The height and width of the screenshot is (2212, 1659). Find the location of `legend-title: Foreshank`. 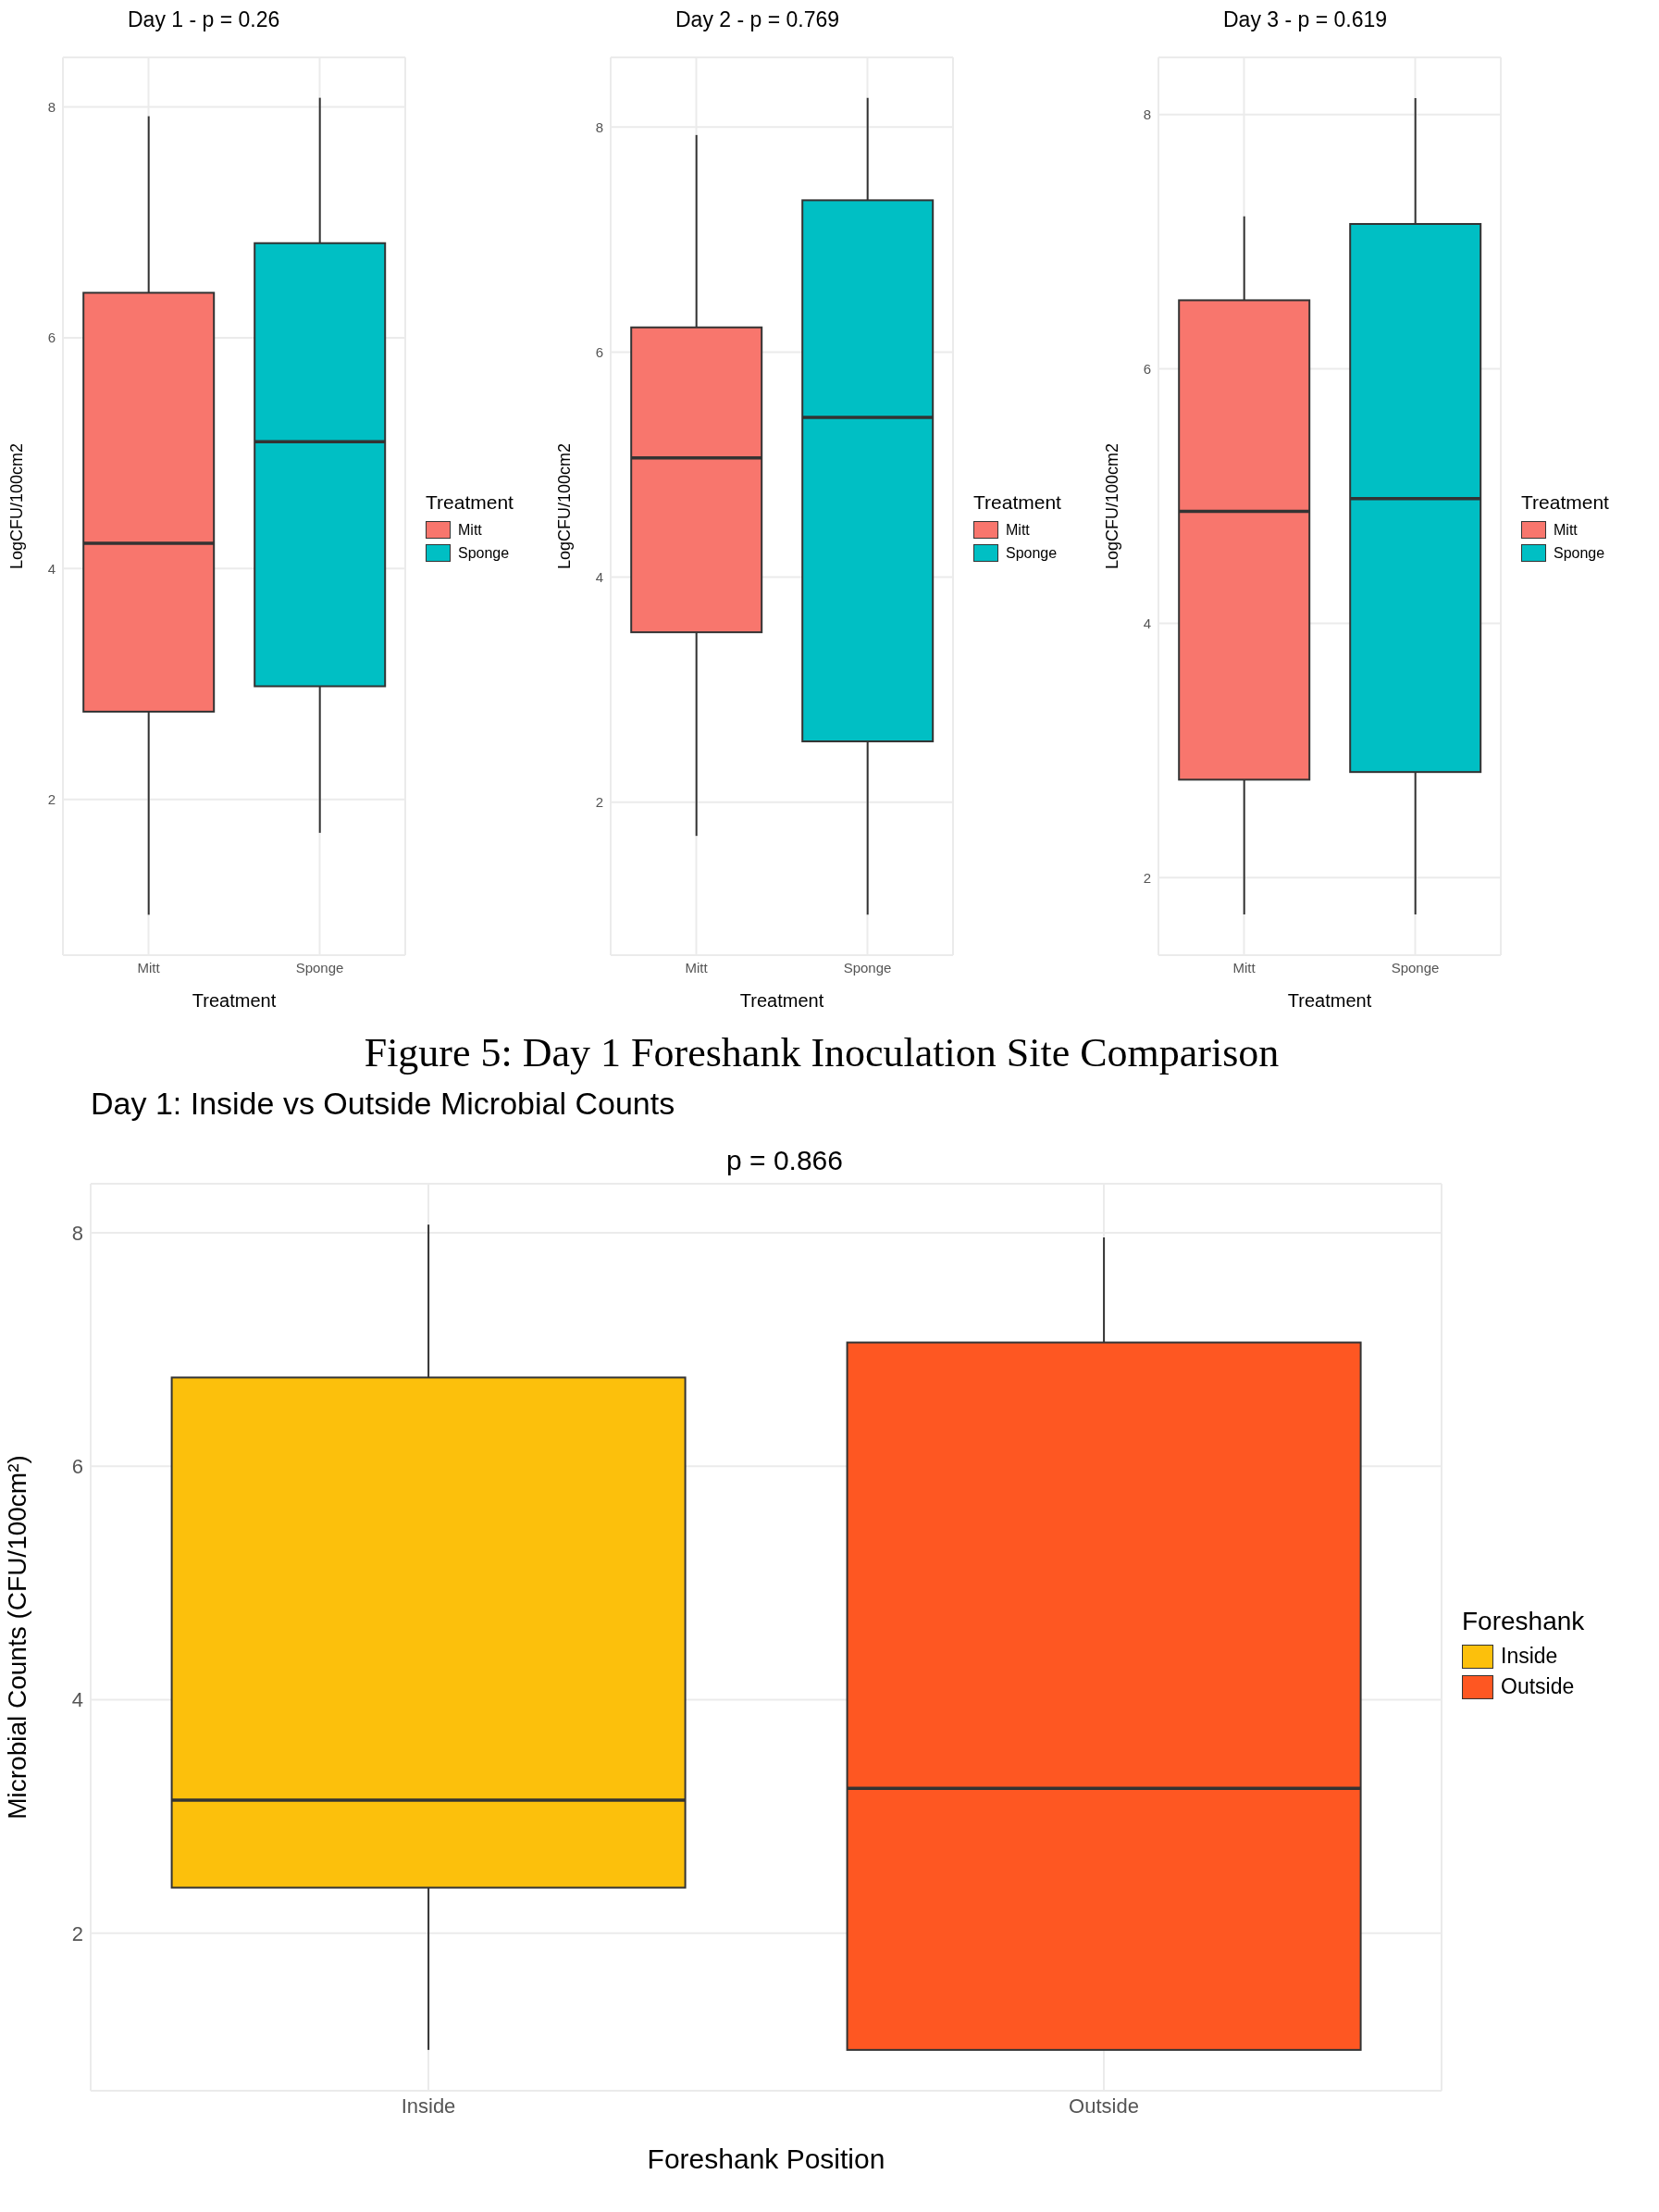

legend-title: Foreshank is located at coordinates (1523, 1621).